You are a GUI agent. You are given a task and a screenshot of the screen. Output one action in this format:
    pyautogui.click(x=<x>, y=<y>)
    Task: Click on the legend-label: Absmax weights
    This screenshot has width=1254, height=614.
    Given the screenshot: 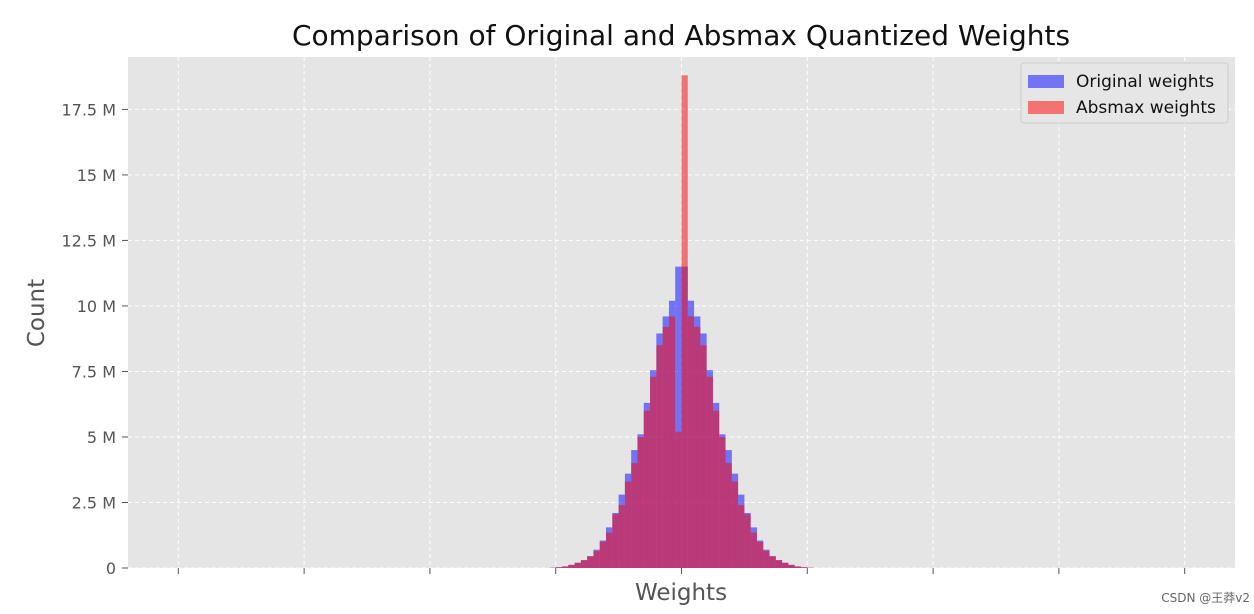 What is the action you would take?
    pyautogui.click(x=1146, y=108)
    